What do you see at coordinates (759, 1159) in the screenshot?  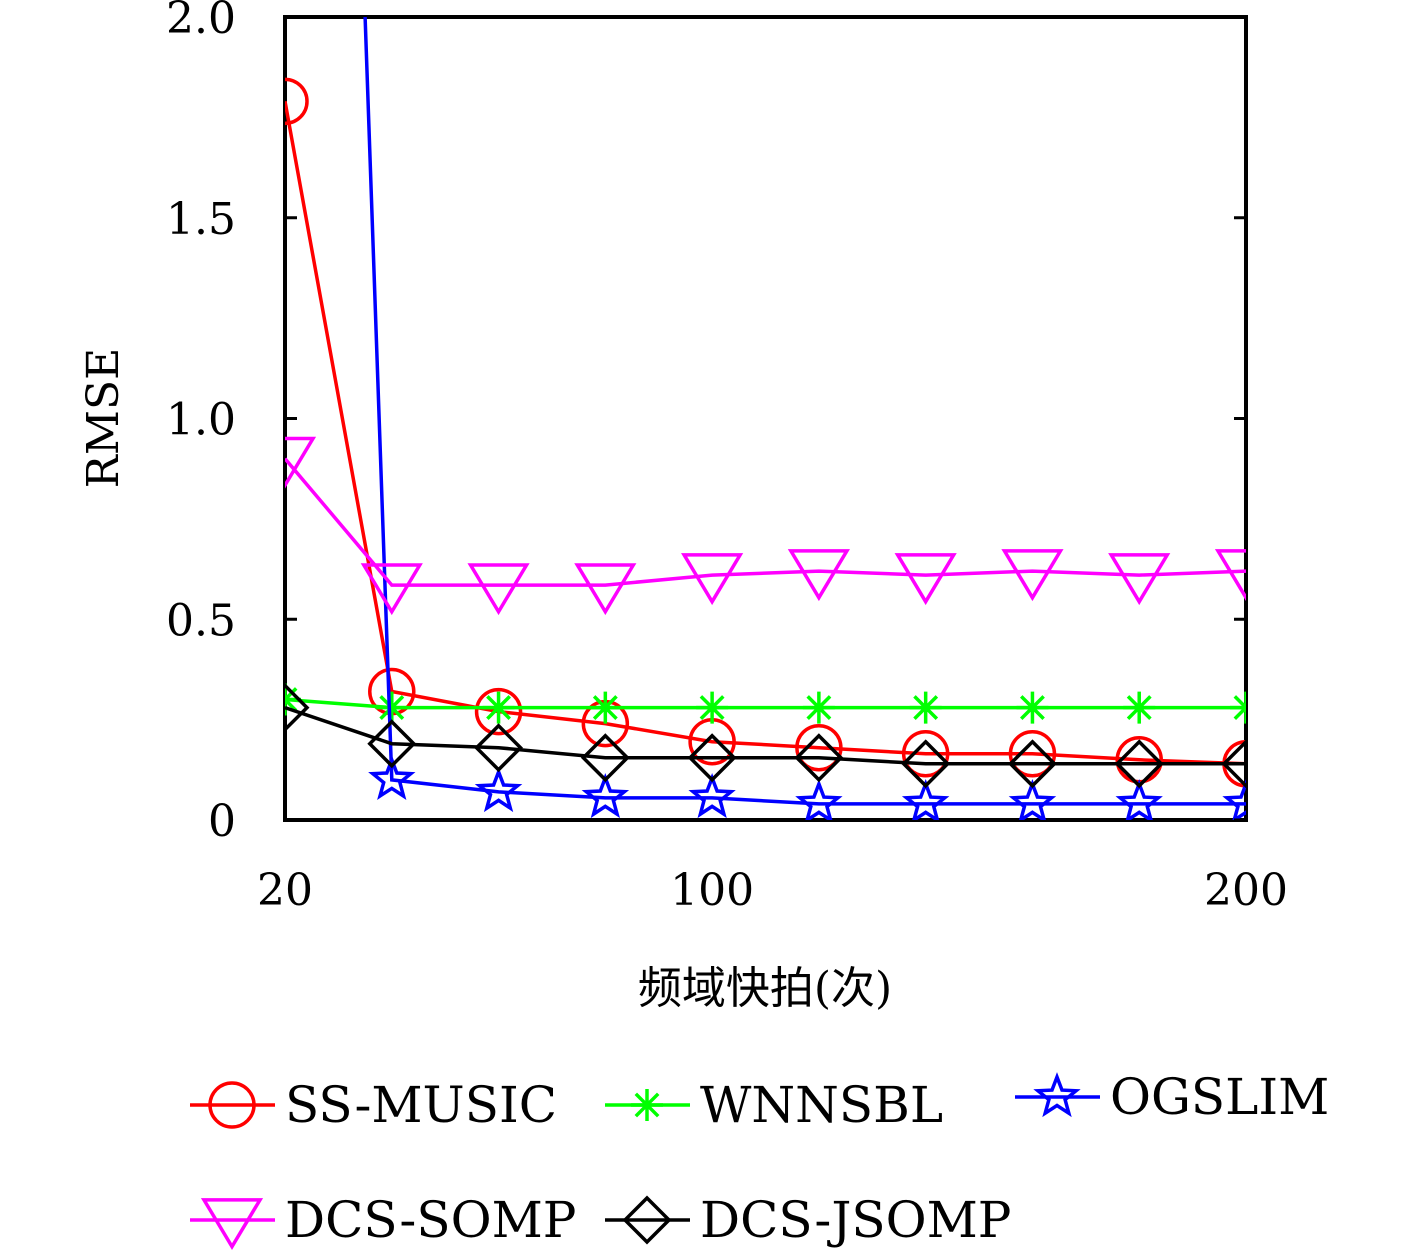 I see `legend: SS-MUSIC WNNSBL OGSLIM DCS-SOMP DCS-JSOMP` at bounding box center [759, 1159].